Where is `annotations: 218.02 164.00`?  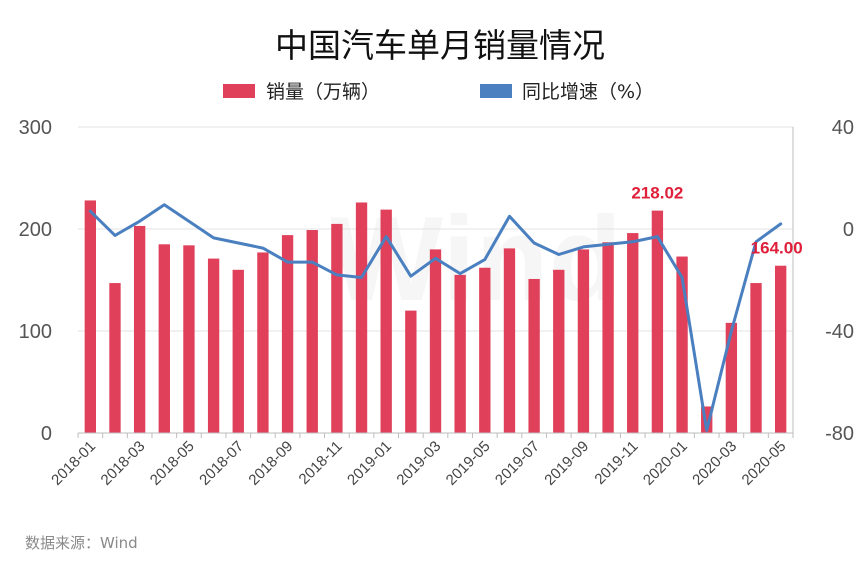 annotations: 218.02 164.00 is located at coordinates (716, 221).